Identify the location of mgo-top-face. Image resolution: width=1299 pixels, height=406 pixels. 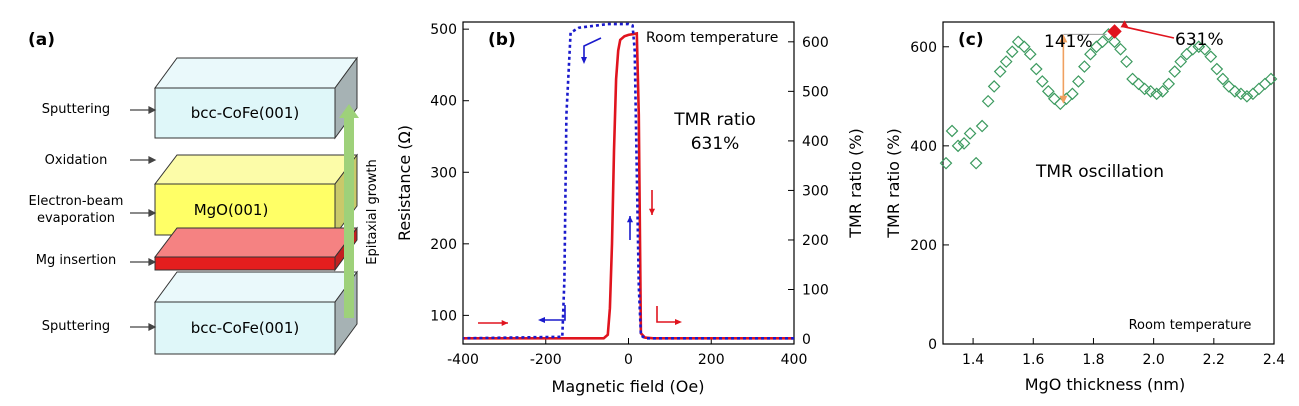
(256, 169).